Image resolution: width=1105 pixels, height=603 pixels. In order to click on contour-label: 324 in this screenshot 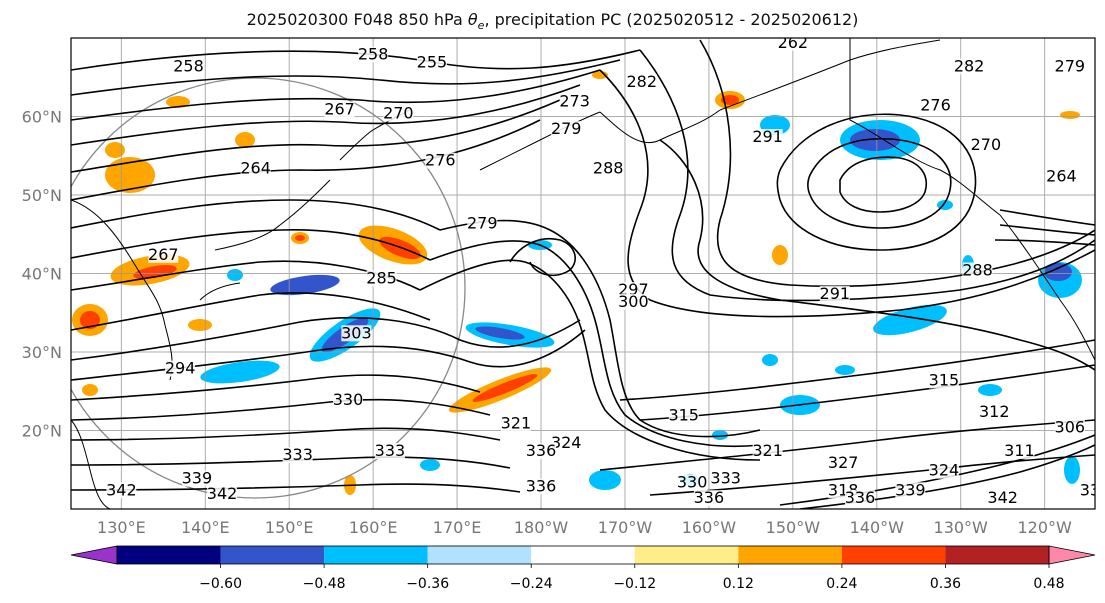, I will do `click(944, 470)`.